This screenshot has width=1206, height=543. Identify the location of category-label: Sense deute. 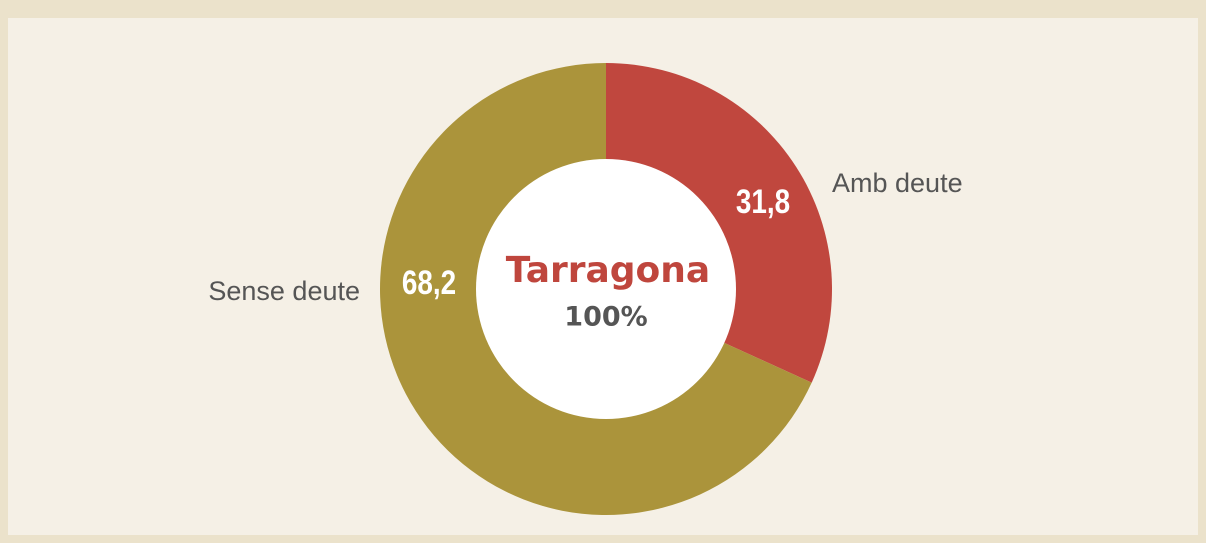
(284, 291).